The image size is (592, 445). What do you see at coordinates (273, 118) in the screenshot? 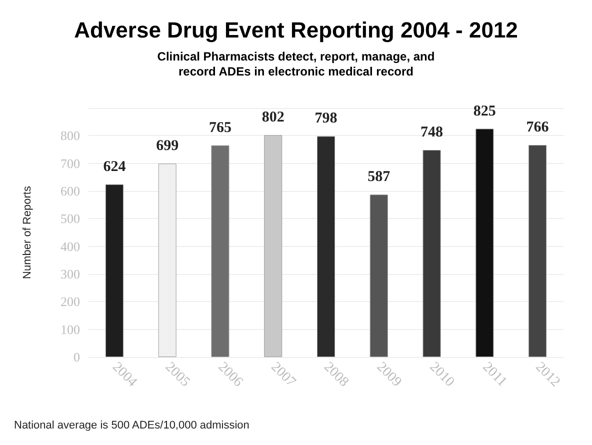
I see `data-label: 802` at bounding box center [273, 118].